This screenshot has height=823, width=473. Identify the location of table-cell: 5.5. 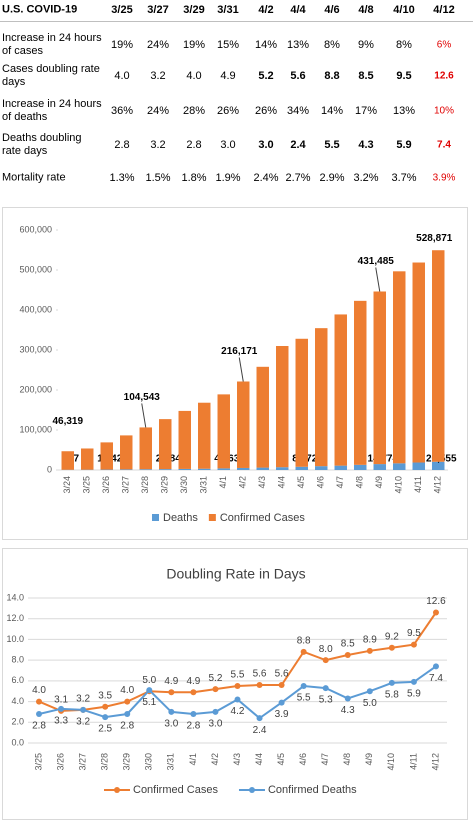
(332, 145).